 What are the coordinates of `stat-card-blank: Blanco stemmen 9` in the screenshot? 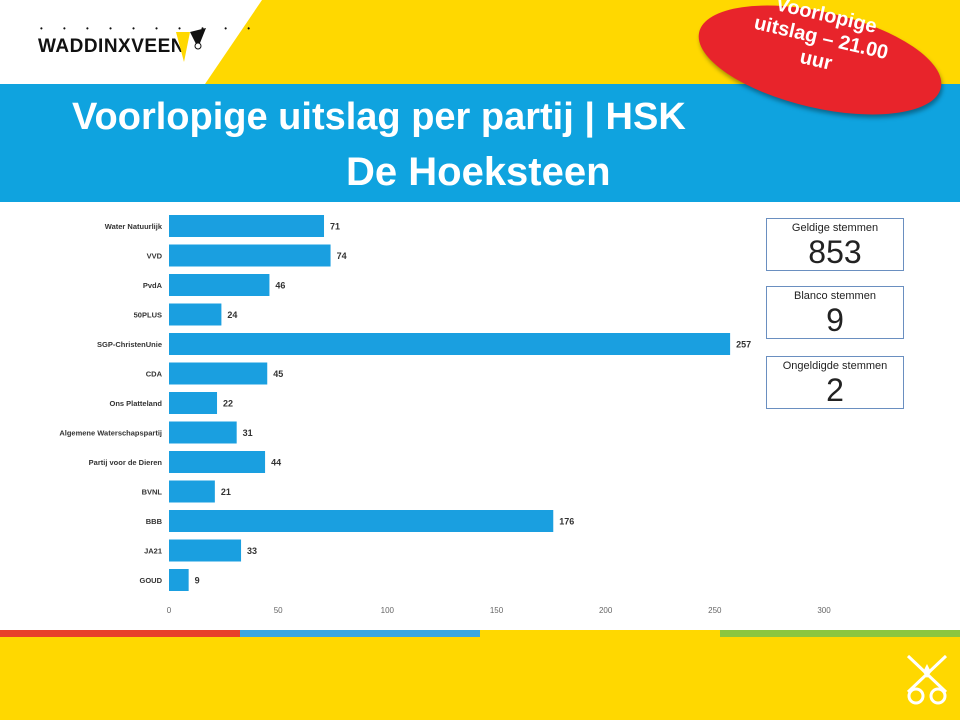 It's located at (835, 312).